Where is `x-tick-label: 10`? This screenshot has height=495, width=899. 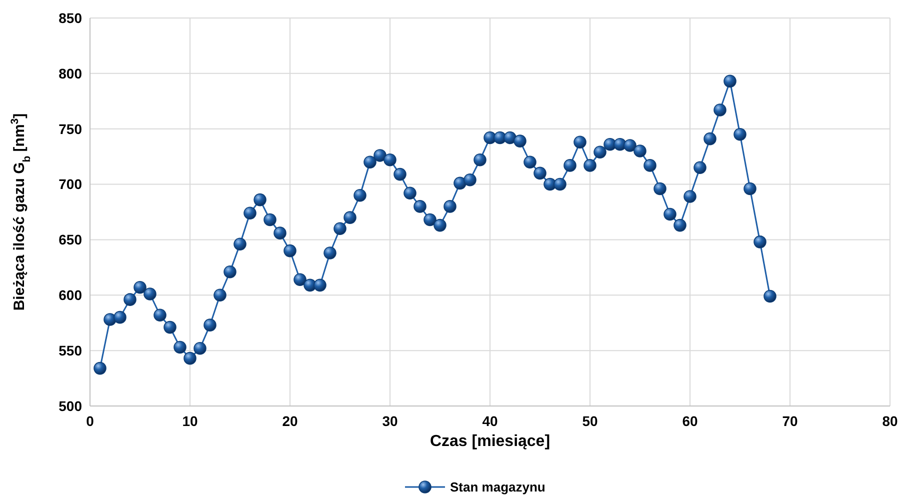
x-tick-label: 10 is located at coordinates (190, 421).